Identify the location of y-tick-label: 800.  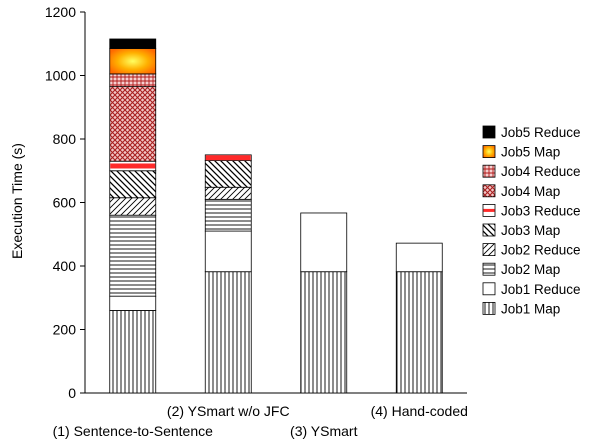
(65, 139).